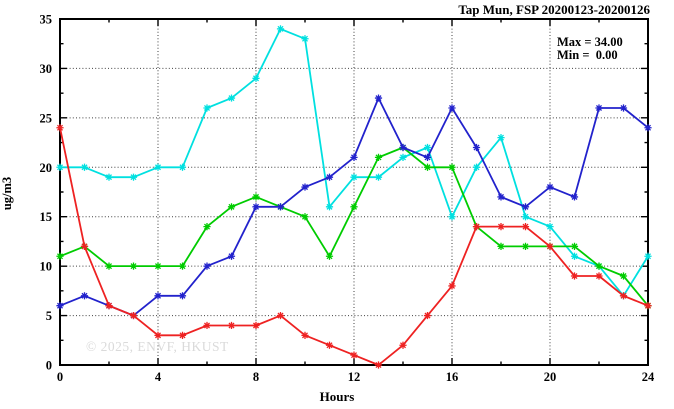 This screenshot has height=409, width=674. I want to click on y-axis-label: ug/m3, so click(7, 193).